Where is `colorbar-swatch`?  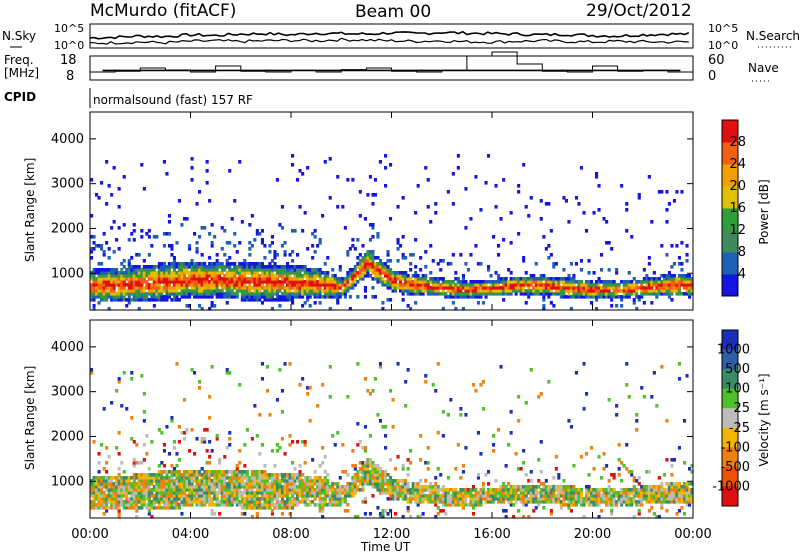
colorbar-swatch is located at coordinates (730, 263).